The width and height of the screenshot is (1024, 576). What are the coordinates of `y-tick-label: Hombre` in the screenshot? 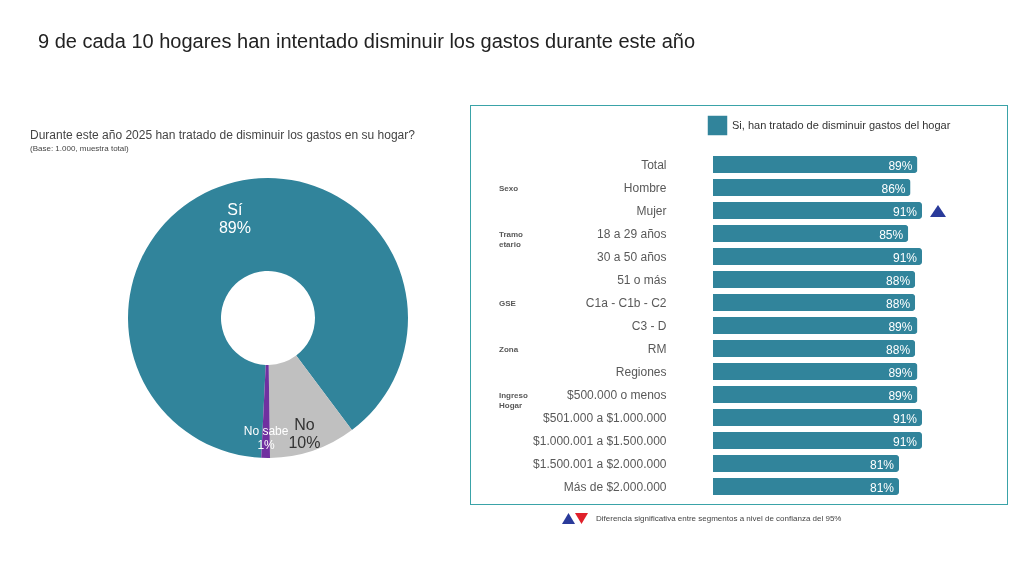 It's located at (645, 187).